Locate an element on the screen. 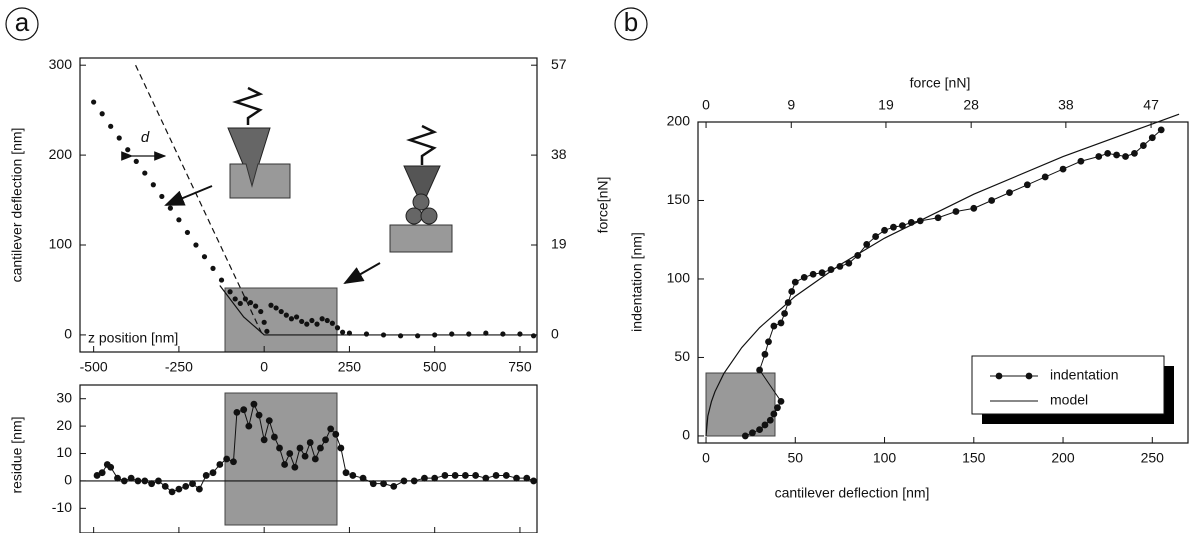 The image size is (1189, 533). x-axis-label: cantilever deflection [nm] is located at coordinates (852, 493).